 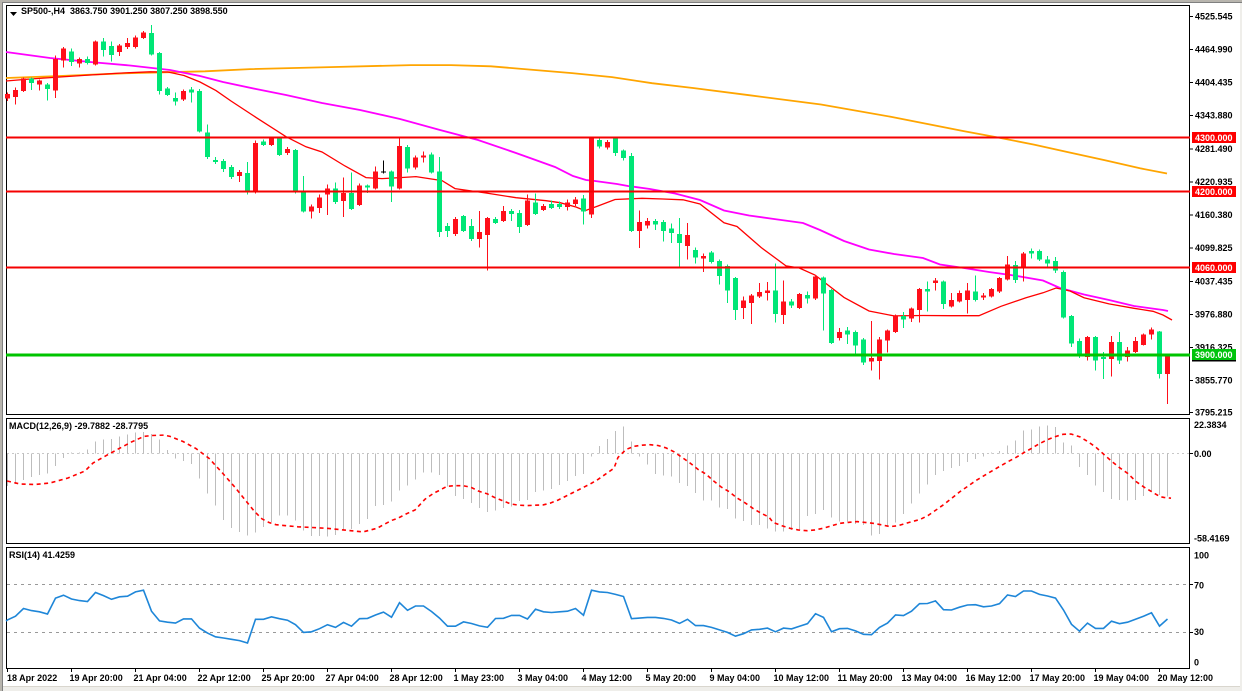 I want to click on svg-text: 28 Apr 12:00, so click(x=416, y=678).